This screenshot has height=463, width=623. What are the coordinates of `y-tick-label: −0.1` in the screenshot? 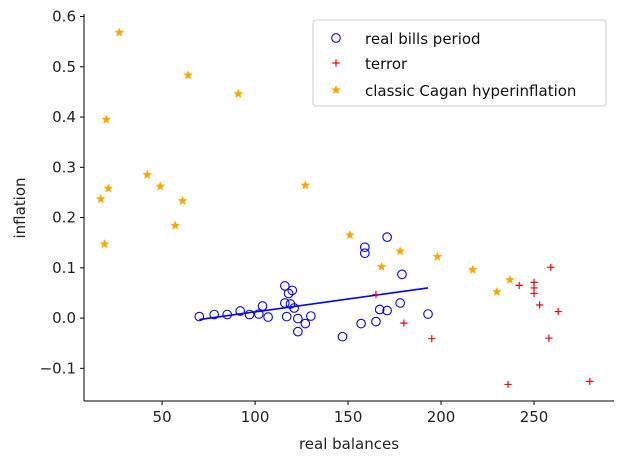 It's located at (58, 368).